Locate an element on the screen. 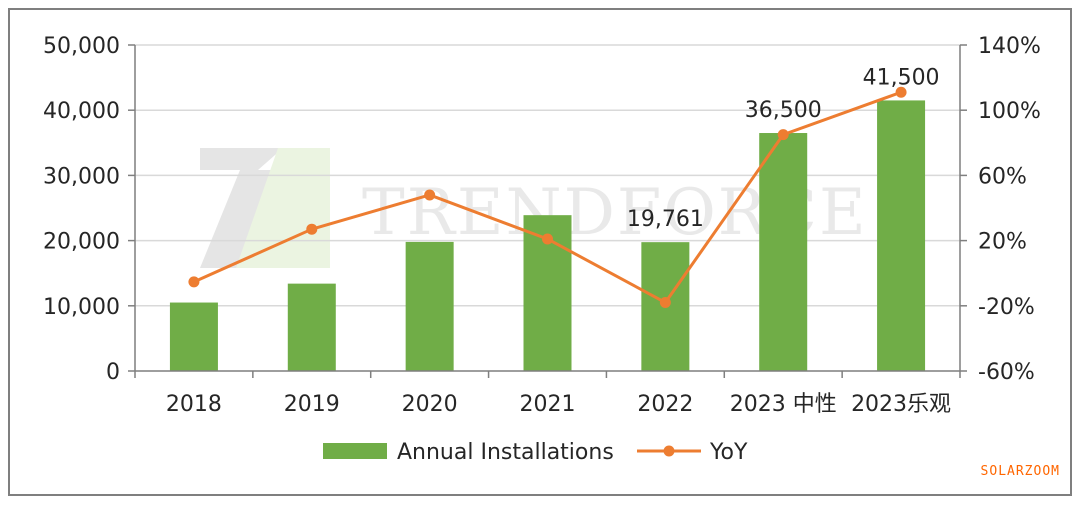 The width and height of the screenshot is (1080, 506). x-tick-label: 2023乐观 is located at coordinates (901, 404).